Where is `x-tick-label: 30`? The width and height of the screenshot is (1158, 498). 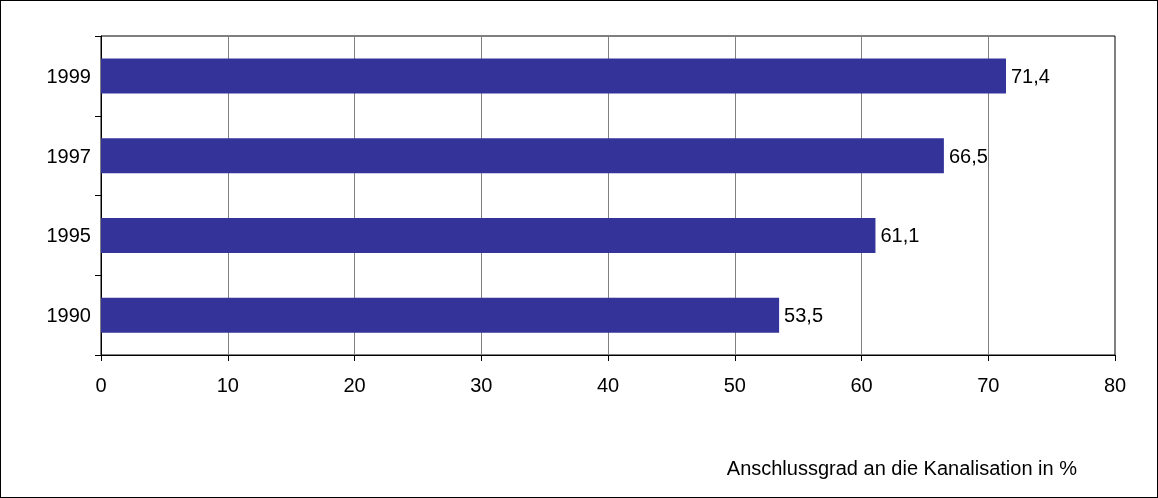
x-tick-label: 30 is located at coordinates (481, 385).